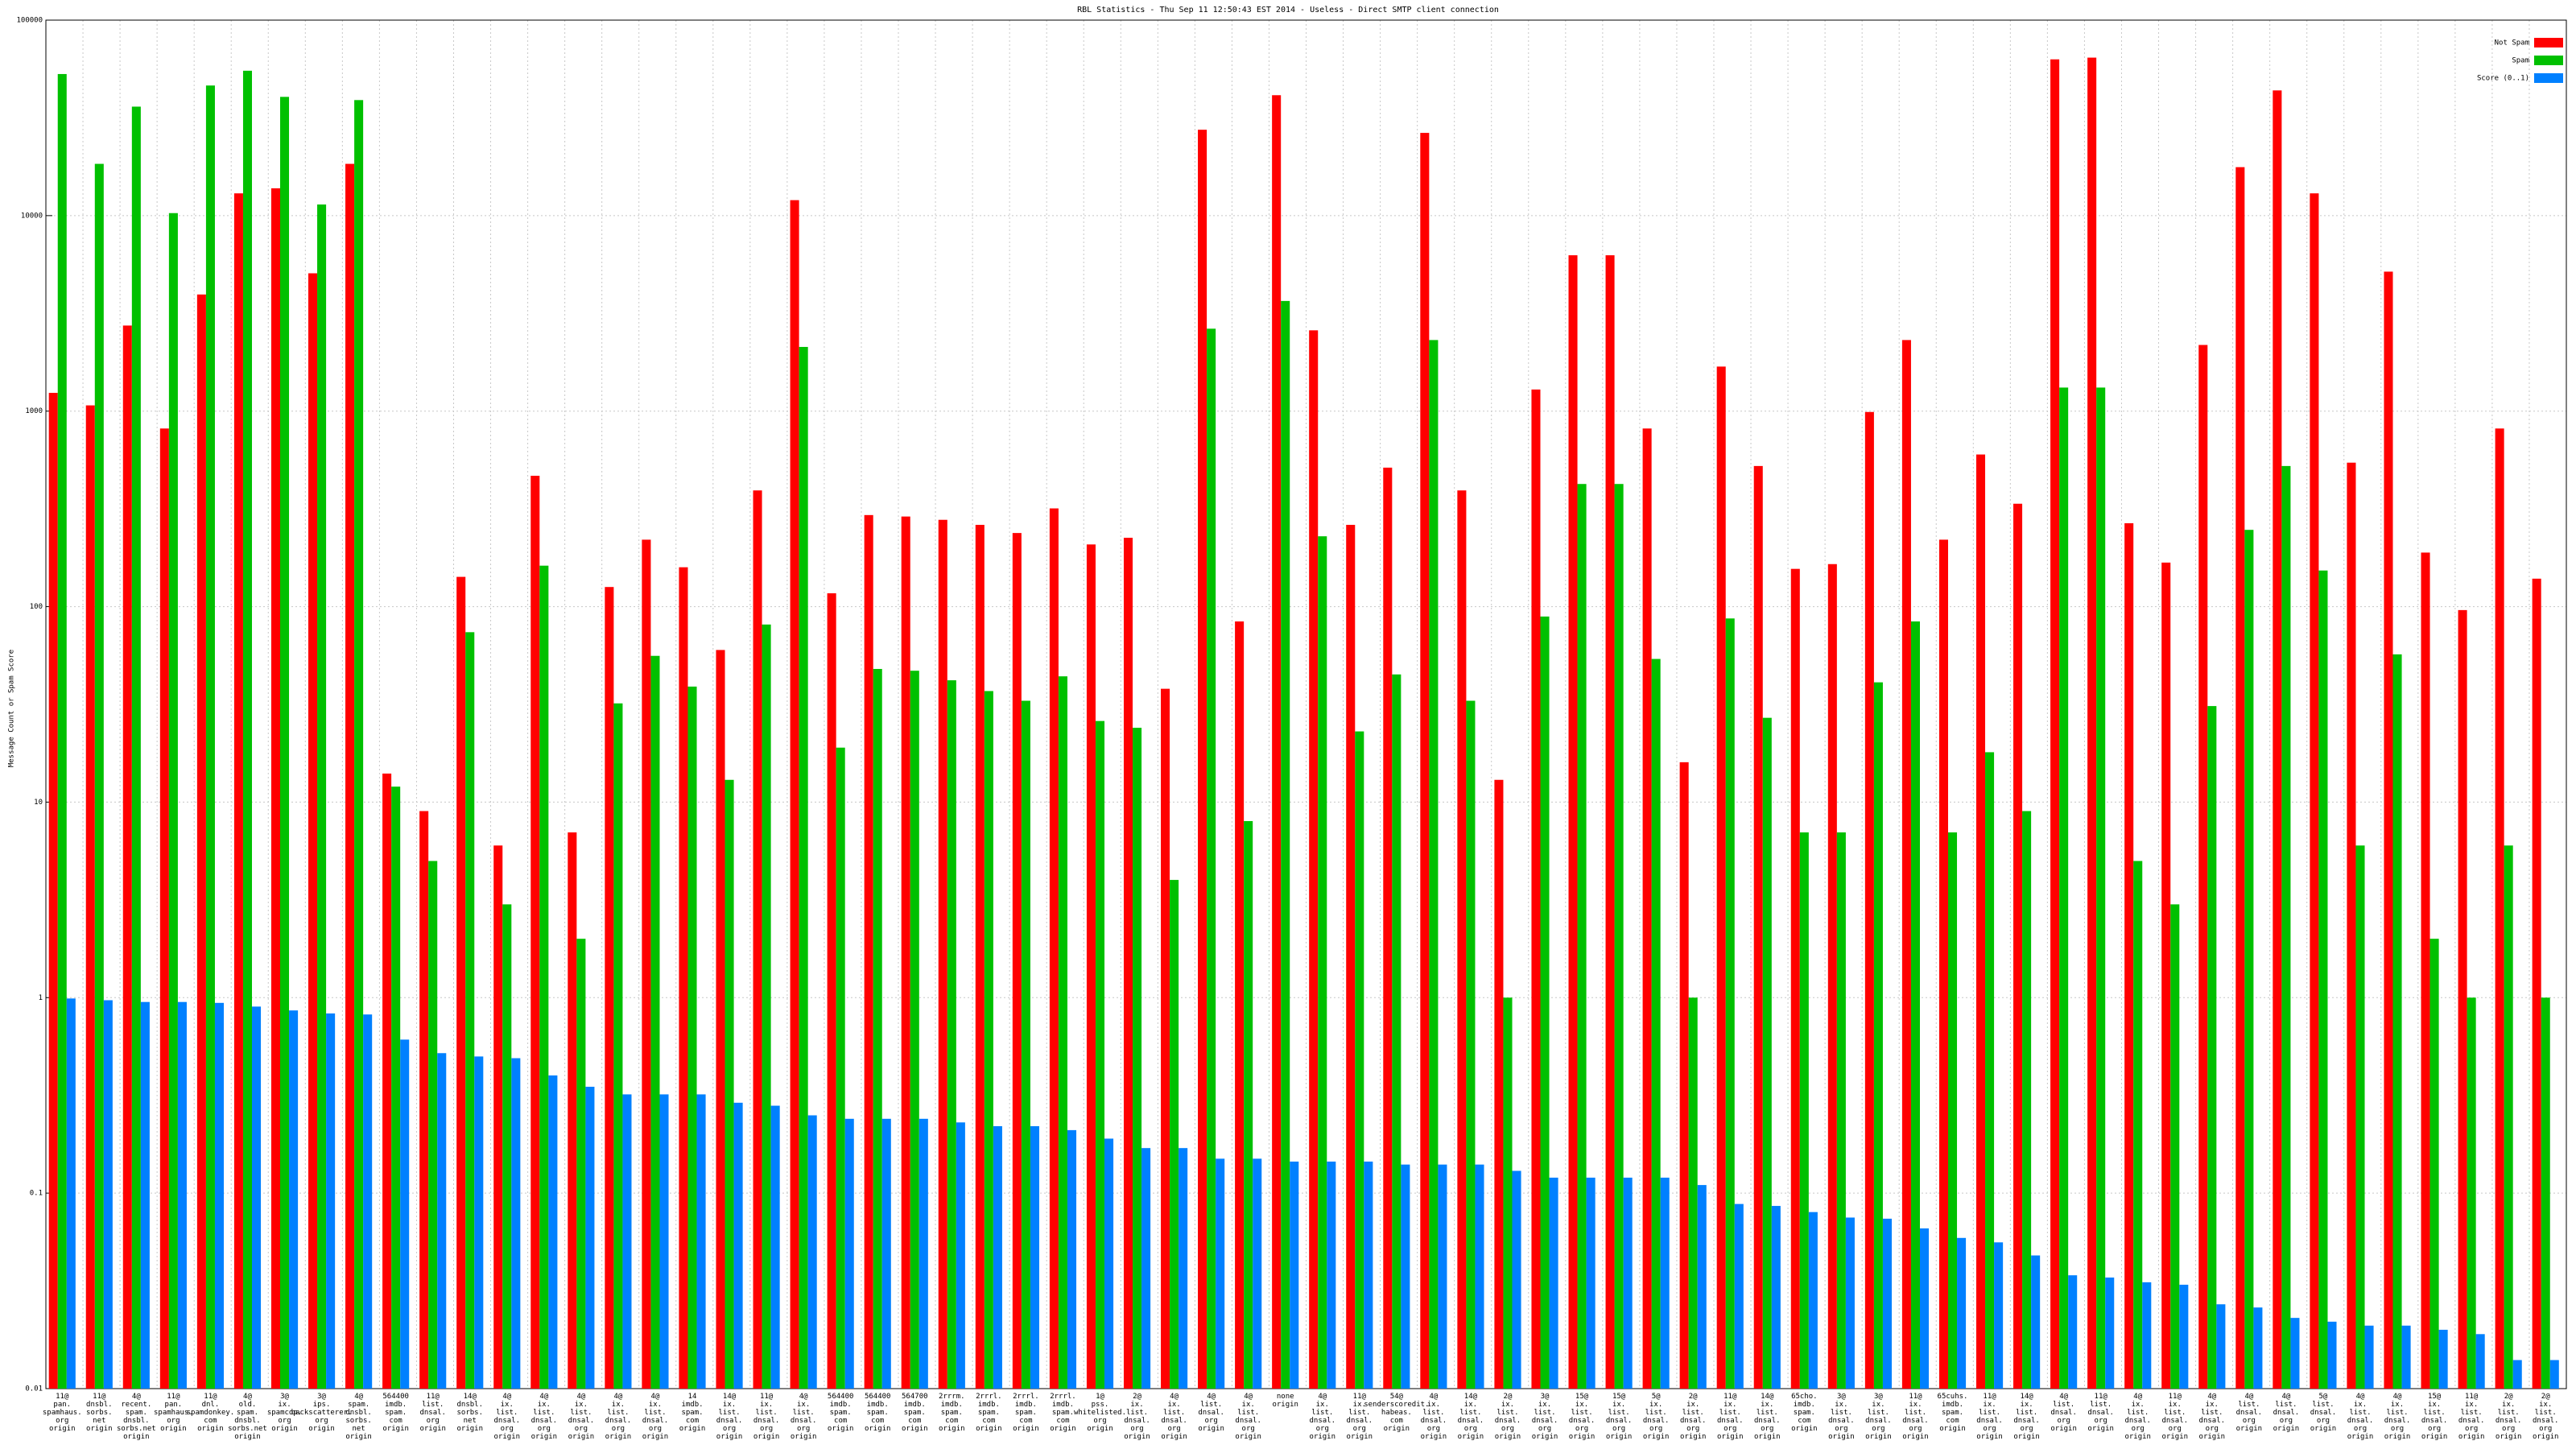 This screenshot has width=2576, height=1449. Describe the element at coordinates (1285, 1397) in the screenshot. I see `x-tick-label-line: none` at that location.